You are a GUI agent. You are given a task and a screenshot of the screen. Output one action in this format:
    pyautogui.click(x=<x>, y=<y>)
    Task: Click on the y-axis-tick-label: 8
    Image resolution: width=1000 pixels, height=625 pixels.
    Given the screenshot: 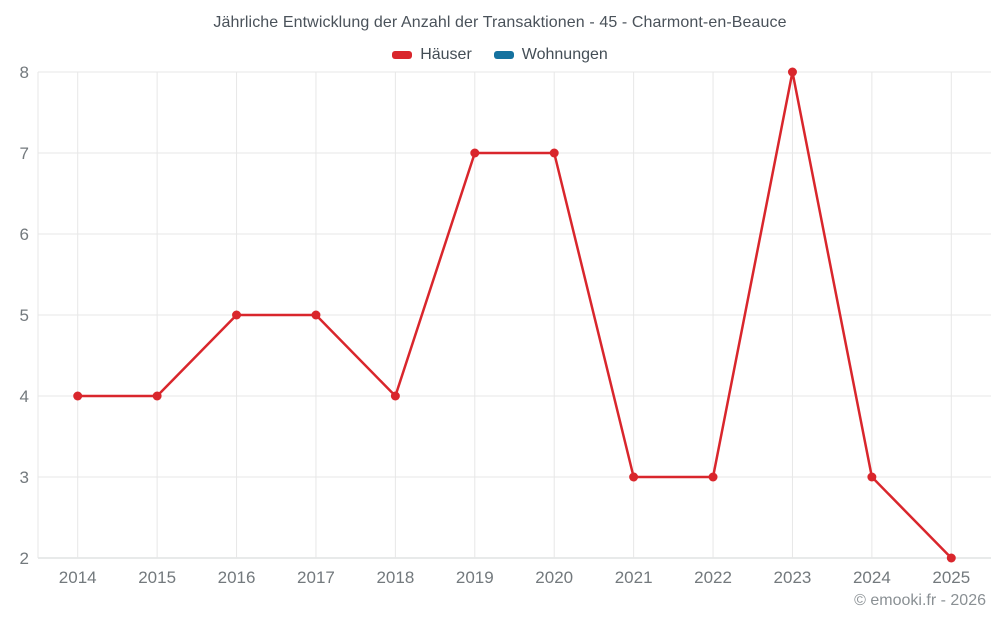 What is the action you would take?
    pyautogui.click(x=24, y=72)
    